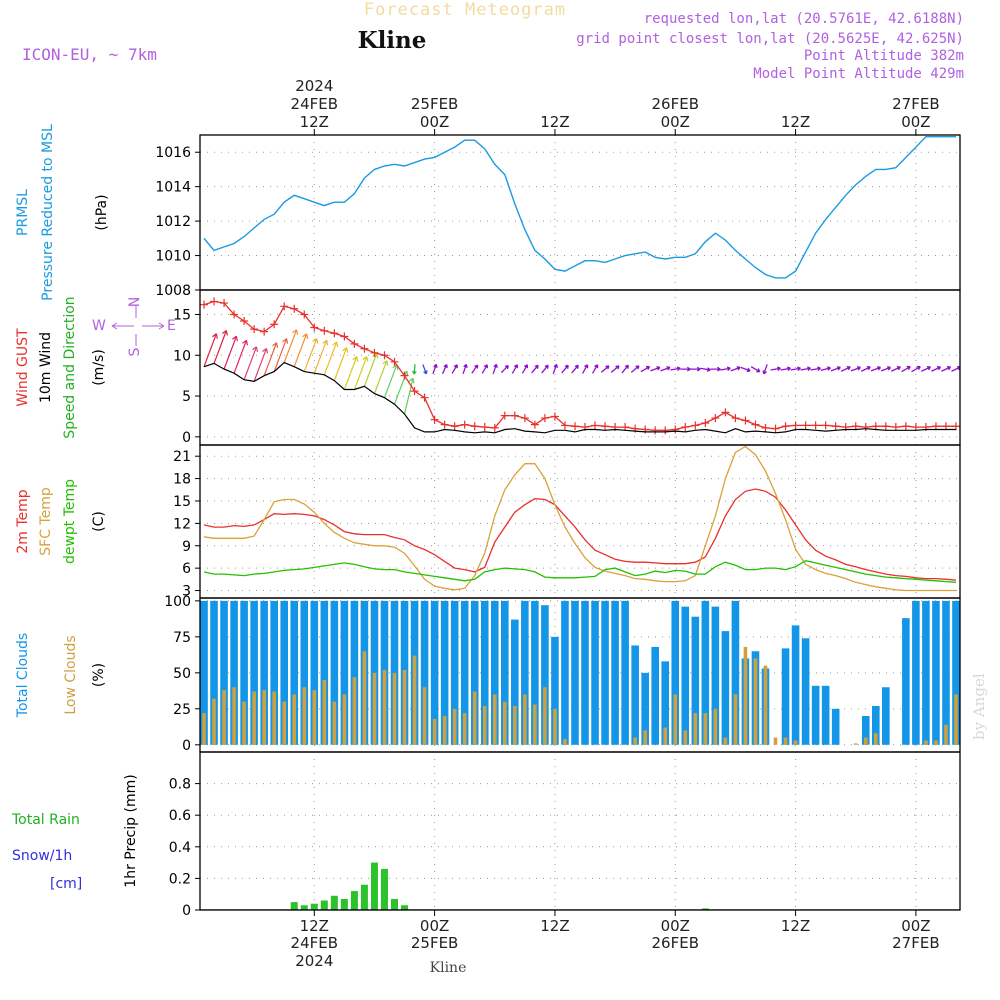 The height and width of the screenshot is (1000, 1000). Describe the element at coordinates (434, 943) in the screenshot. I see `bottom-tick-day: 25FEB` at that location.